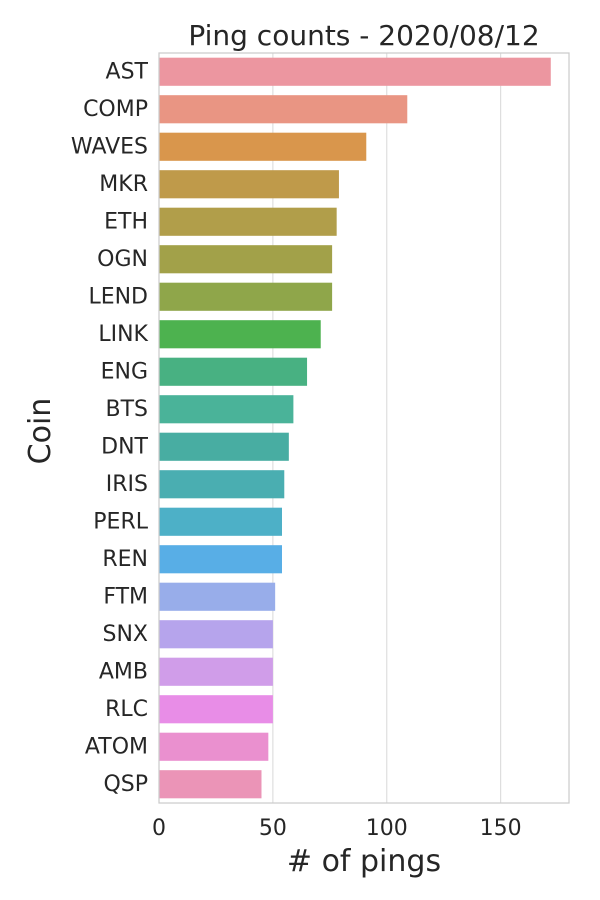 The height and width of the screenshot is (900, 600). I want to click on bar-ast, so click(355, 71).